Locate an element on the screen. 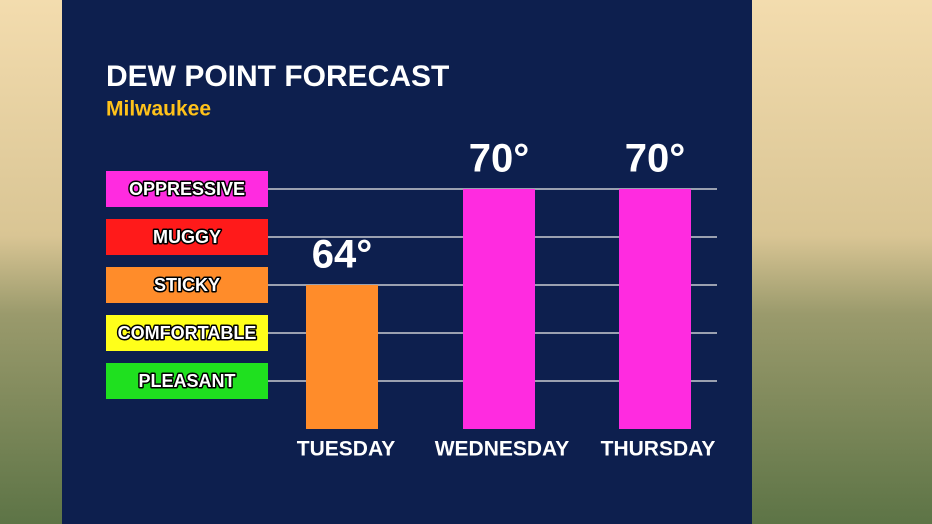 Image resolution: width=932 pixels, height=524 pixels. y-tick-label: MUGGY is located at coordinates (187, 237).